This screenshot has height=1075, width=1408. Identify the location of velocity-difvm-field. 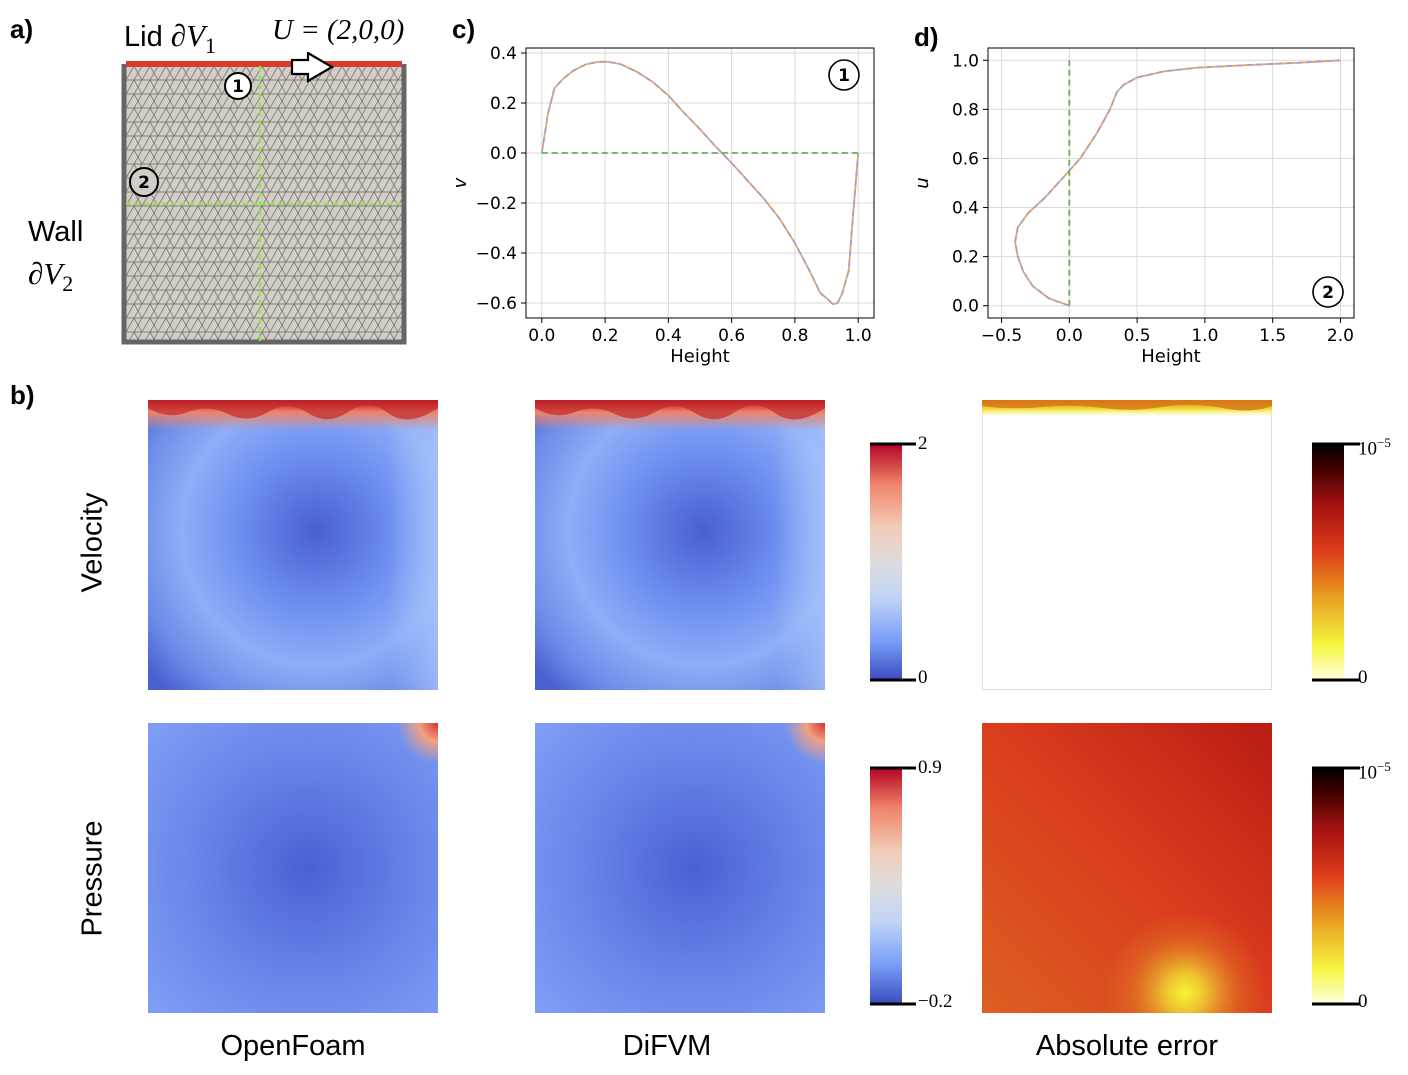
(680, 545).